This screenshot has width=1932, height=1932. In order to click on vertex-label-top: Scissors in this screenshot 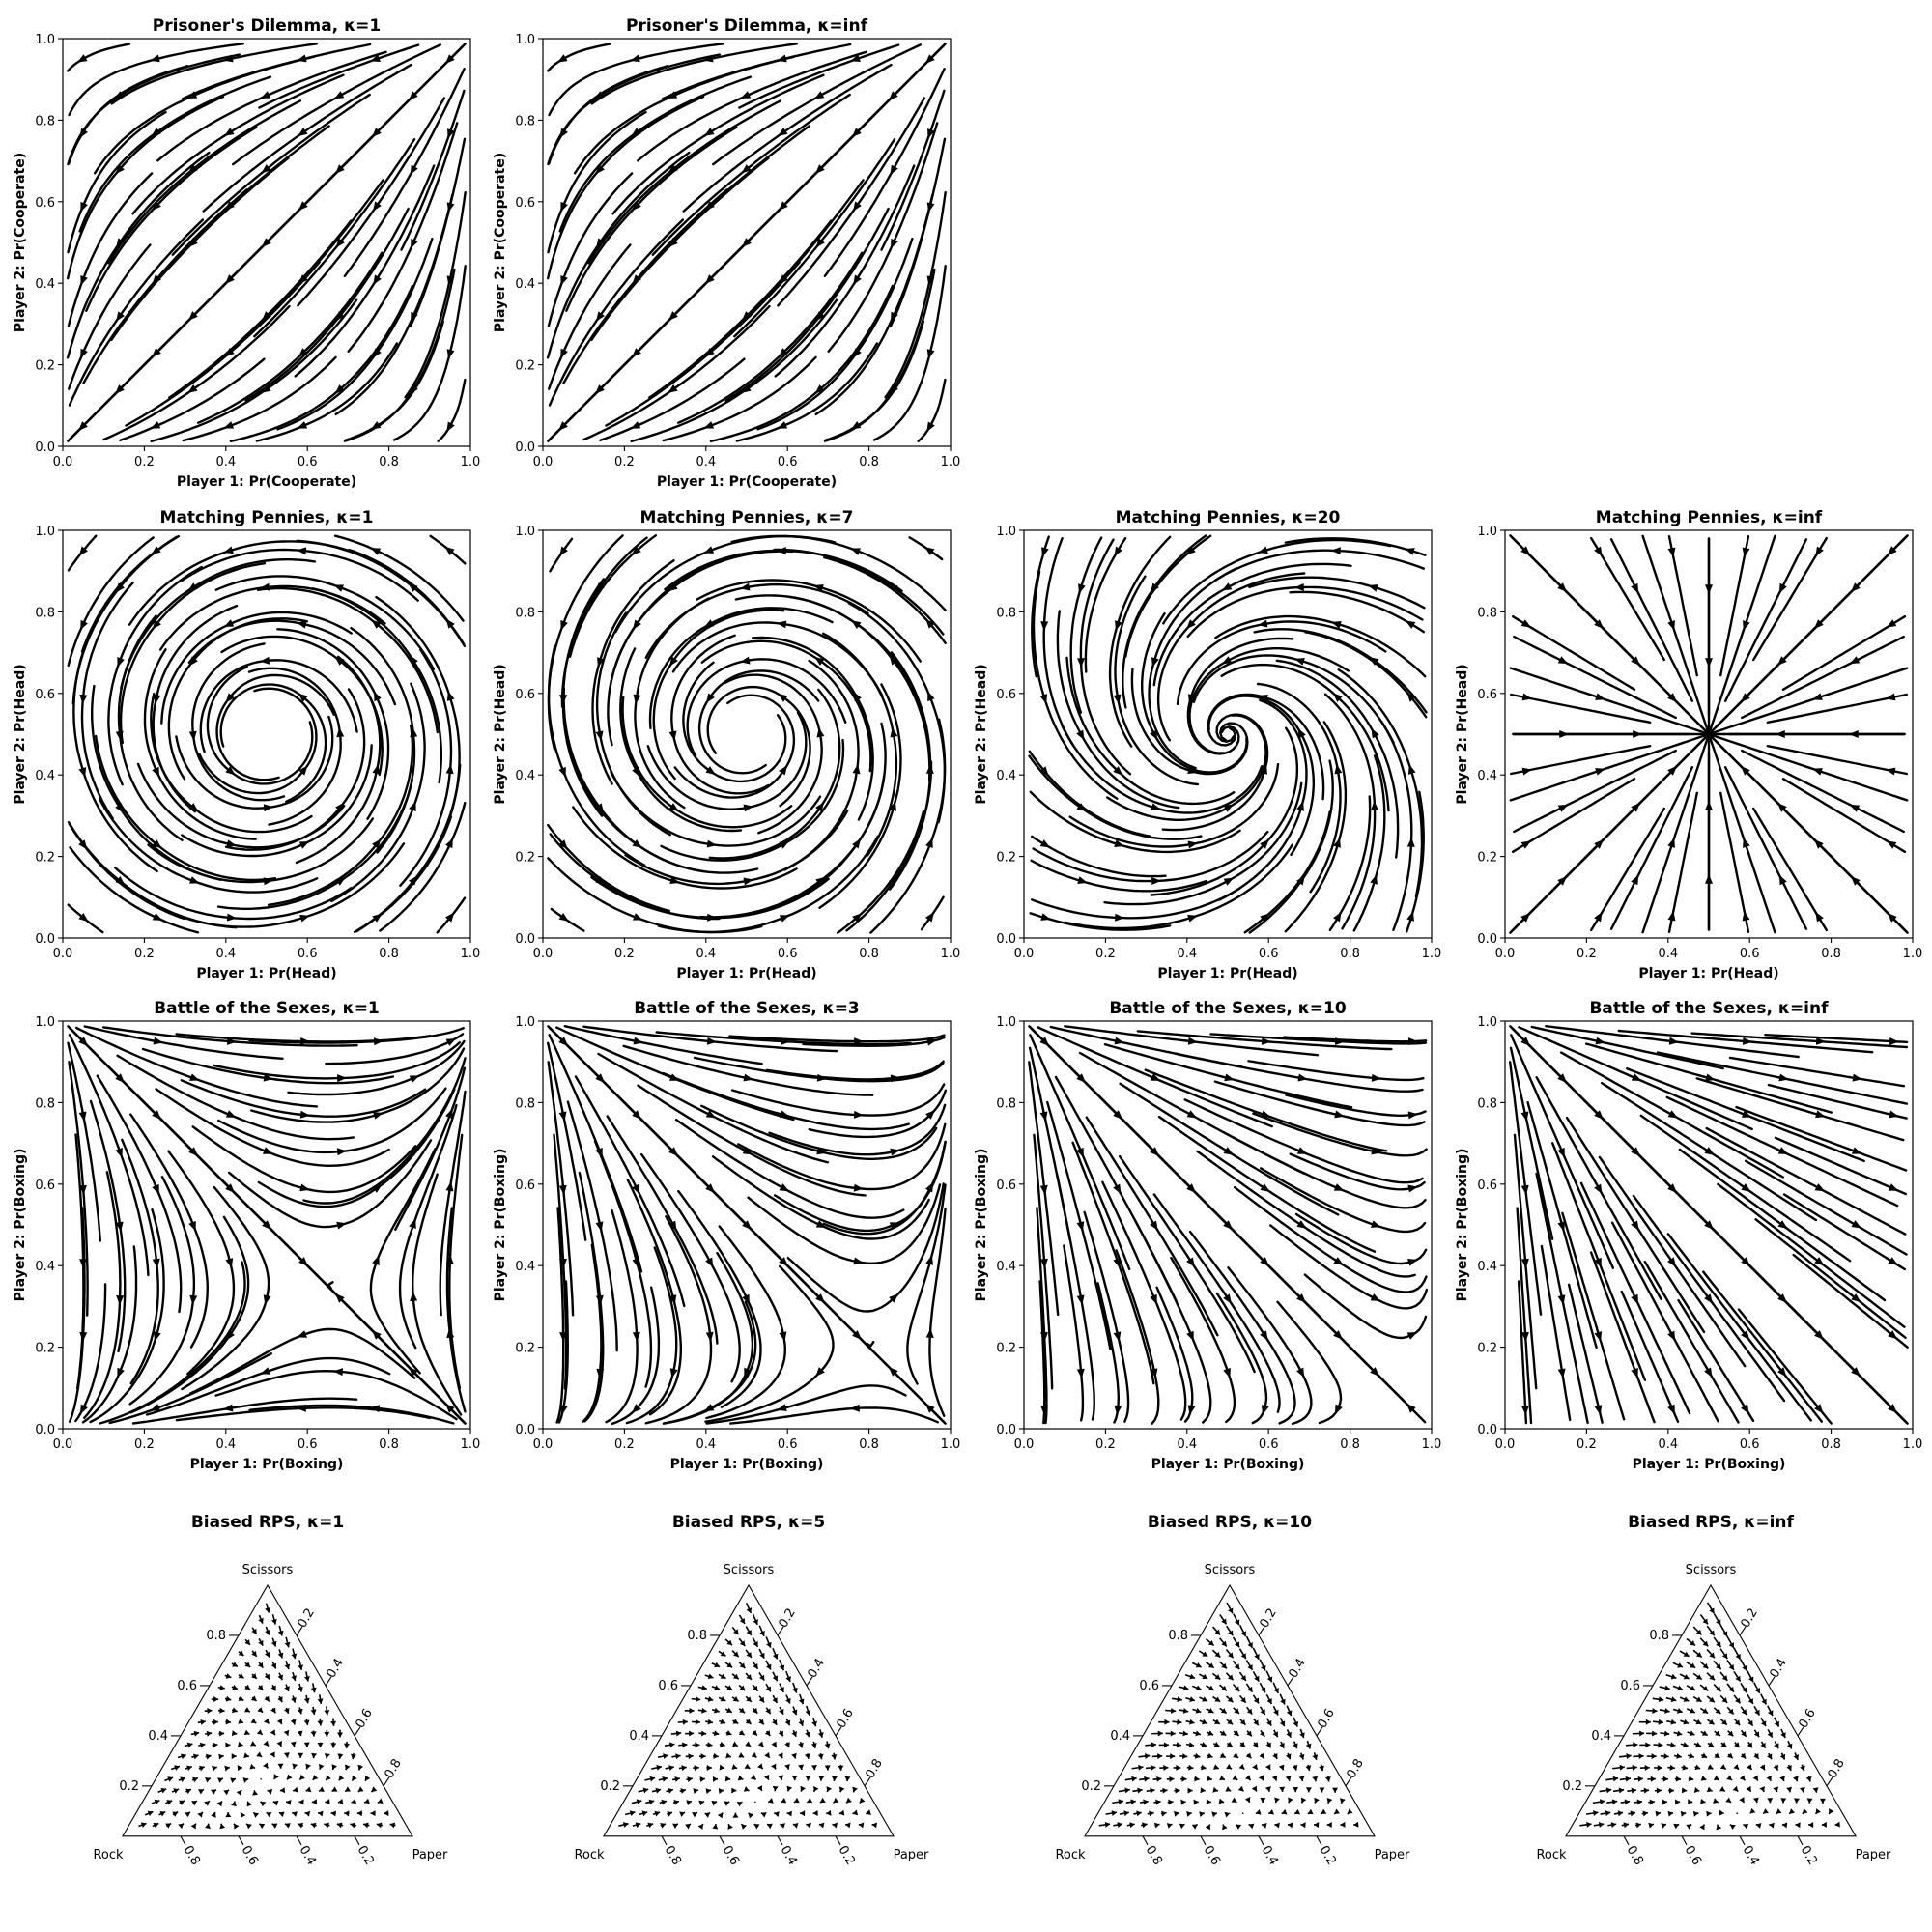, I will do `click(268, 1570)`.